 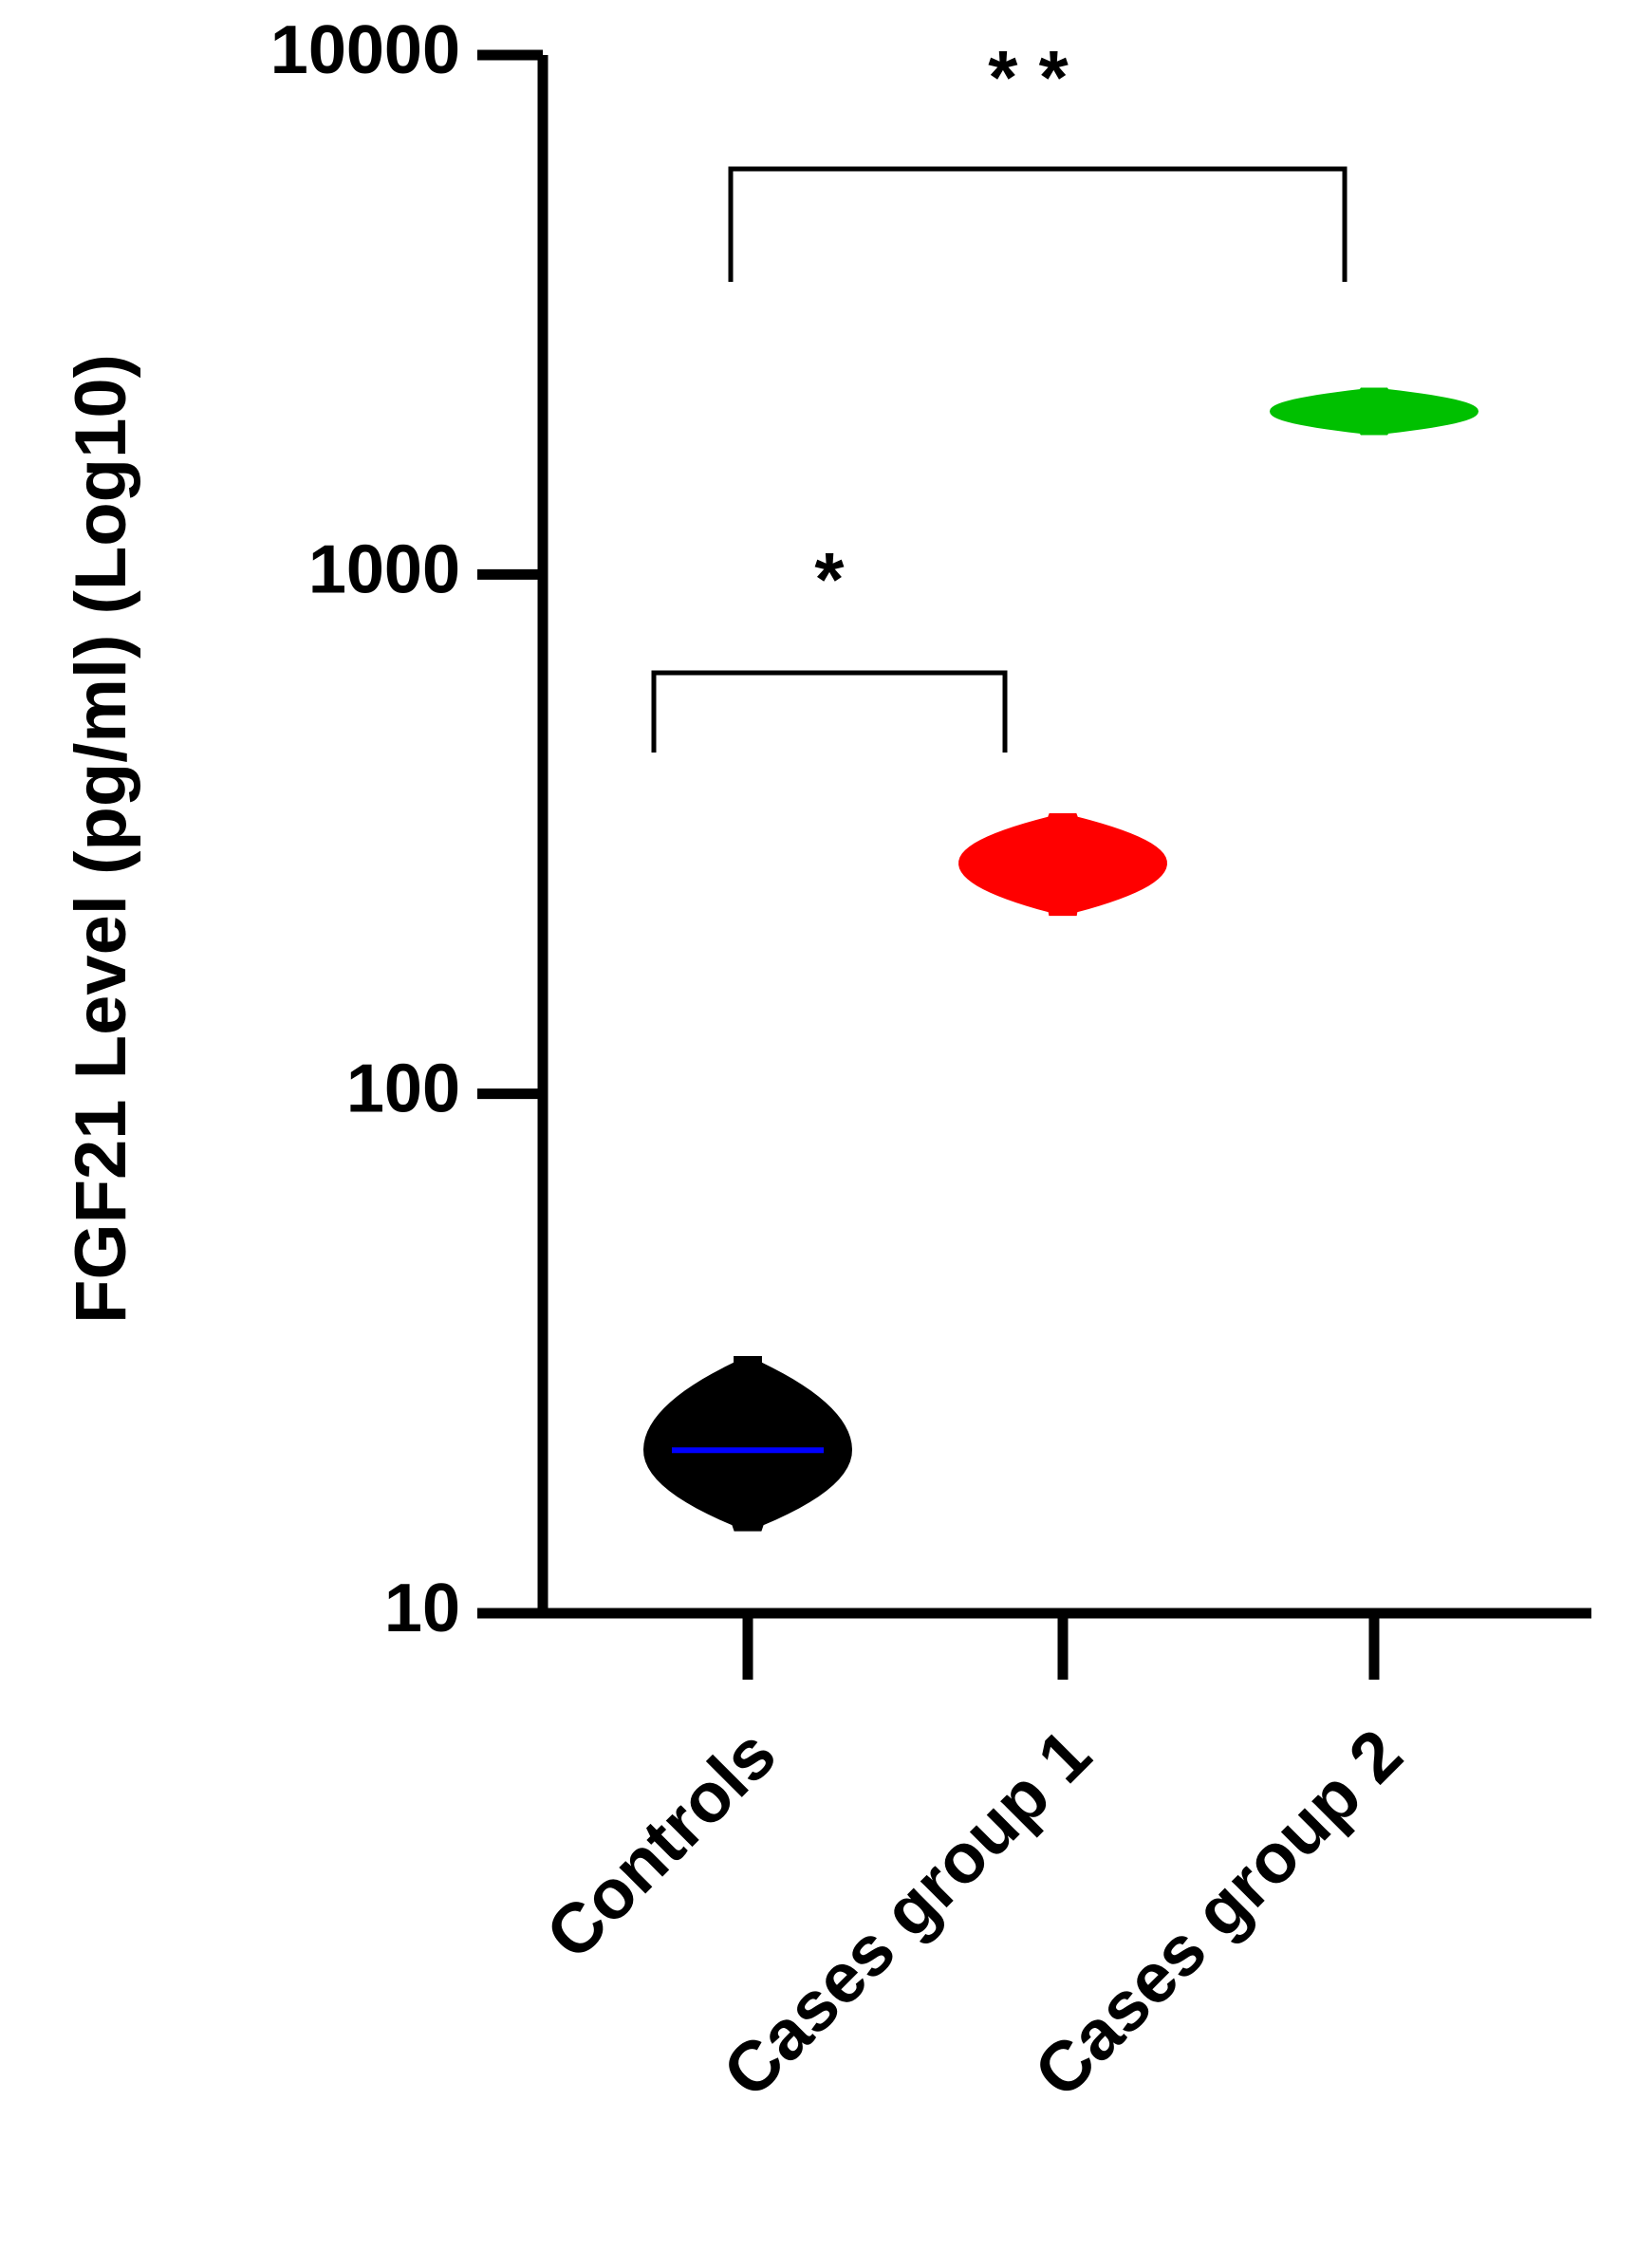 What do you see at coordinates (101, 839) in the screenshot?
I see `y-axis-label: FGF21 Level (pg/ml) (Log10)` at bounding box center [101, 839].